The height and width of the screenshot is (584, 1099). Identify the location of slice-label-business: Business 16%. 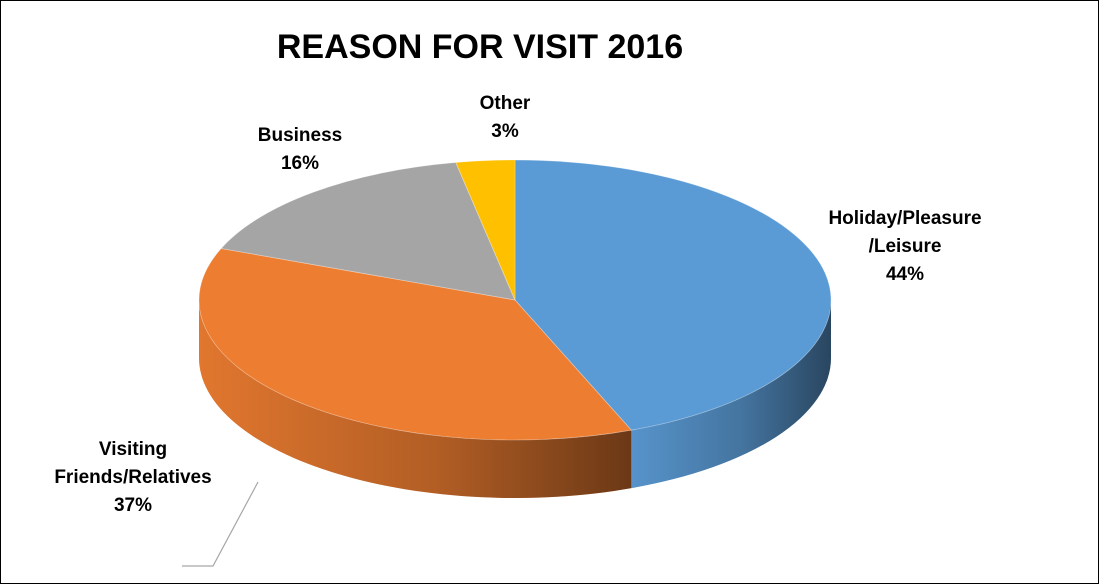
(300, 150).